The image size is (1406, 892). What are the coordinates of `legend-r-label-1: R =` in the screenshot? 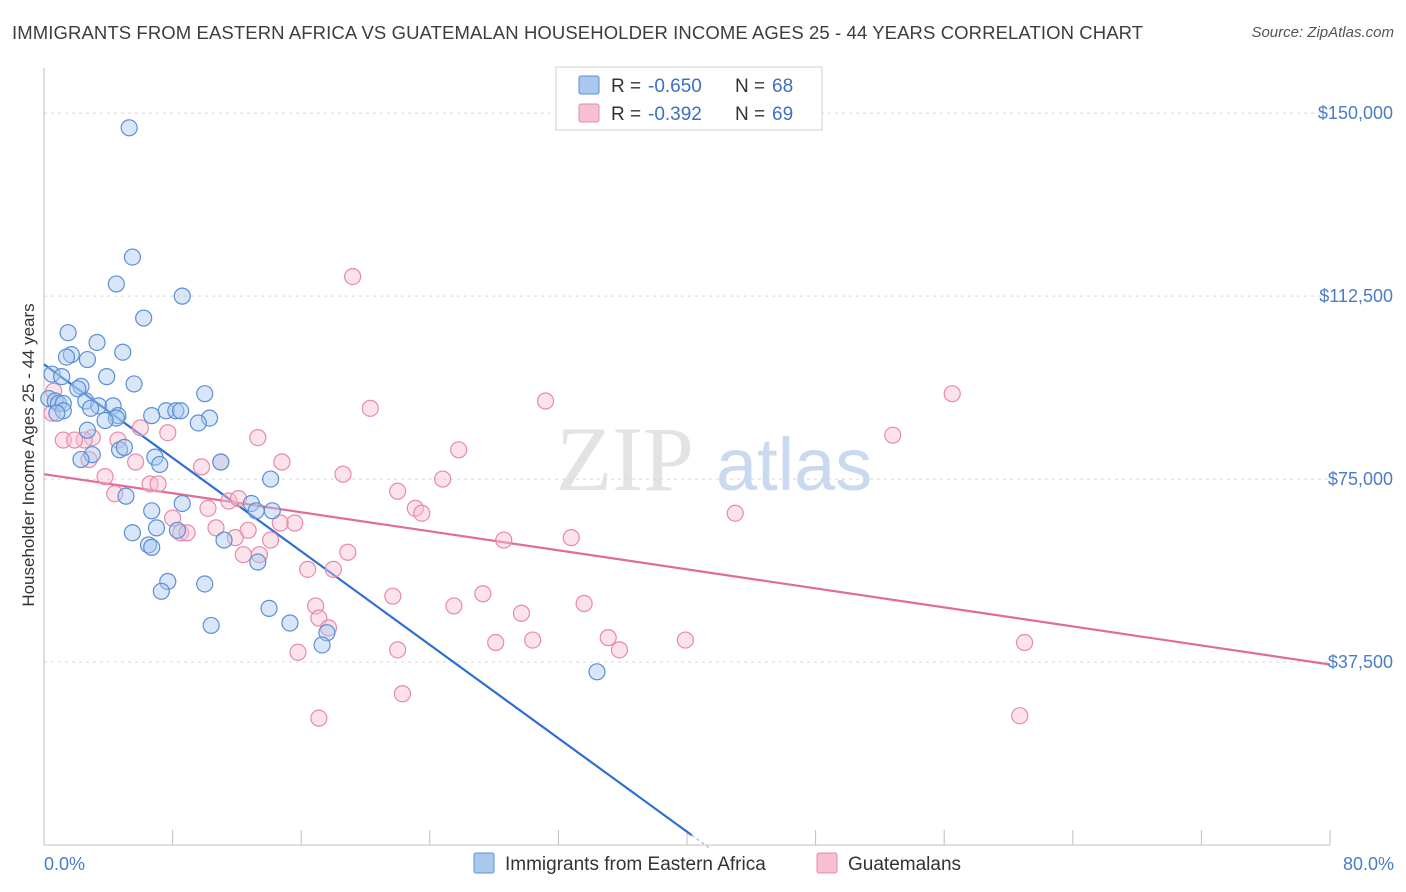 It's located at (626, 86).